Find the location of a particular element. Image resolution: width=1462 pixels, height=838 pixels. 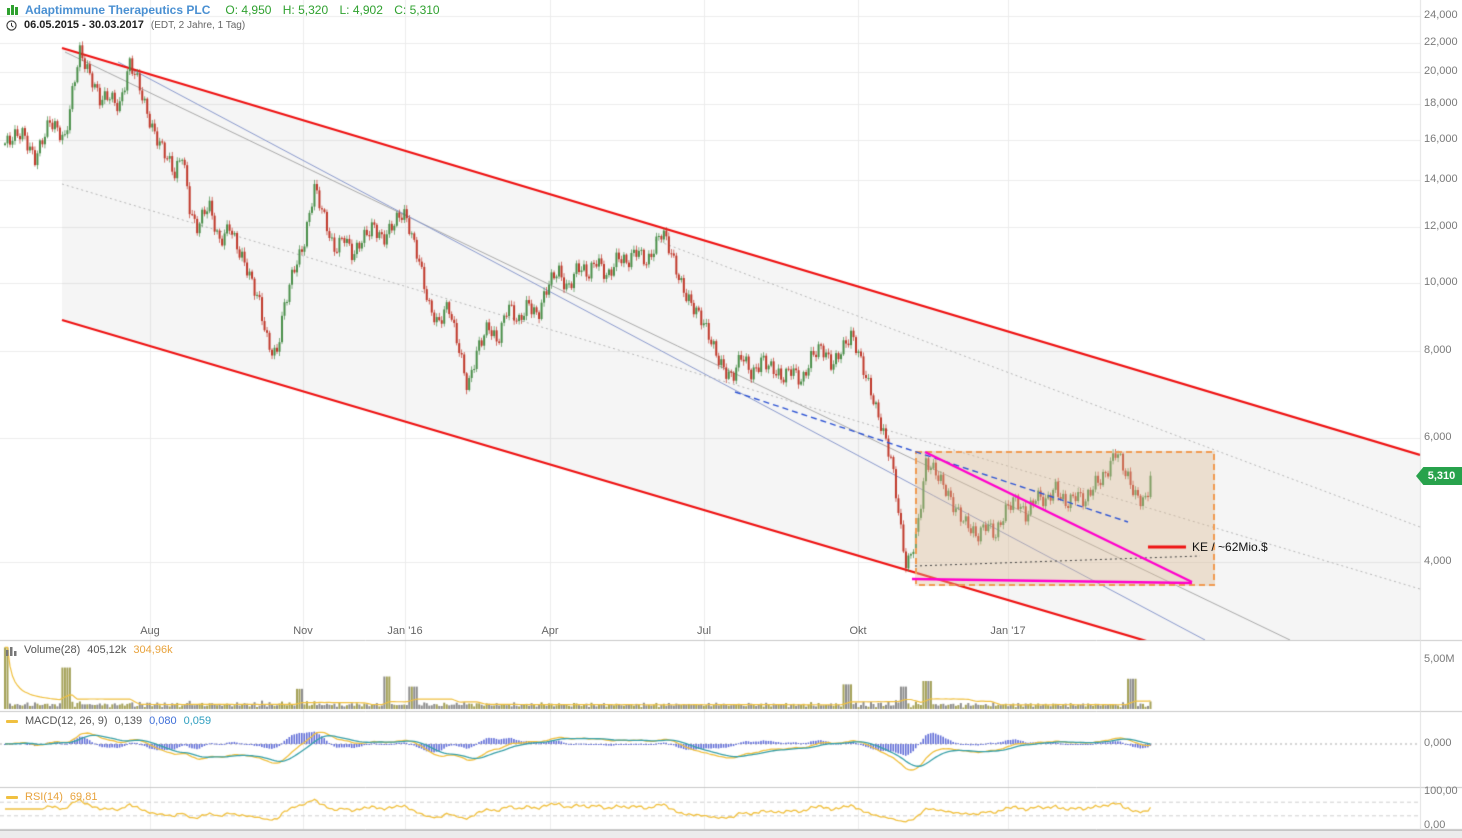

high-value: 5,320 is located at coordinates (313, 10).